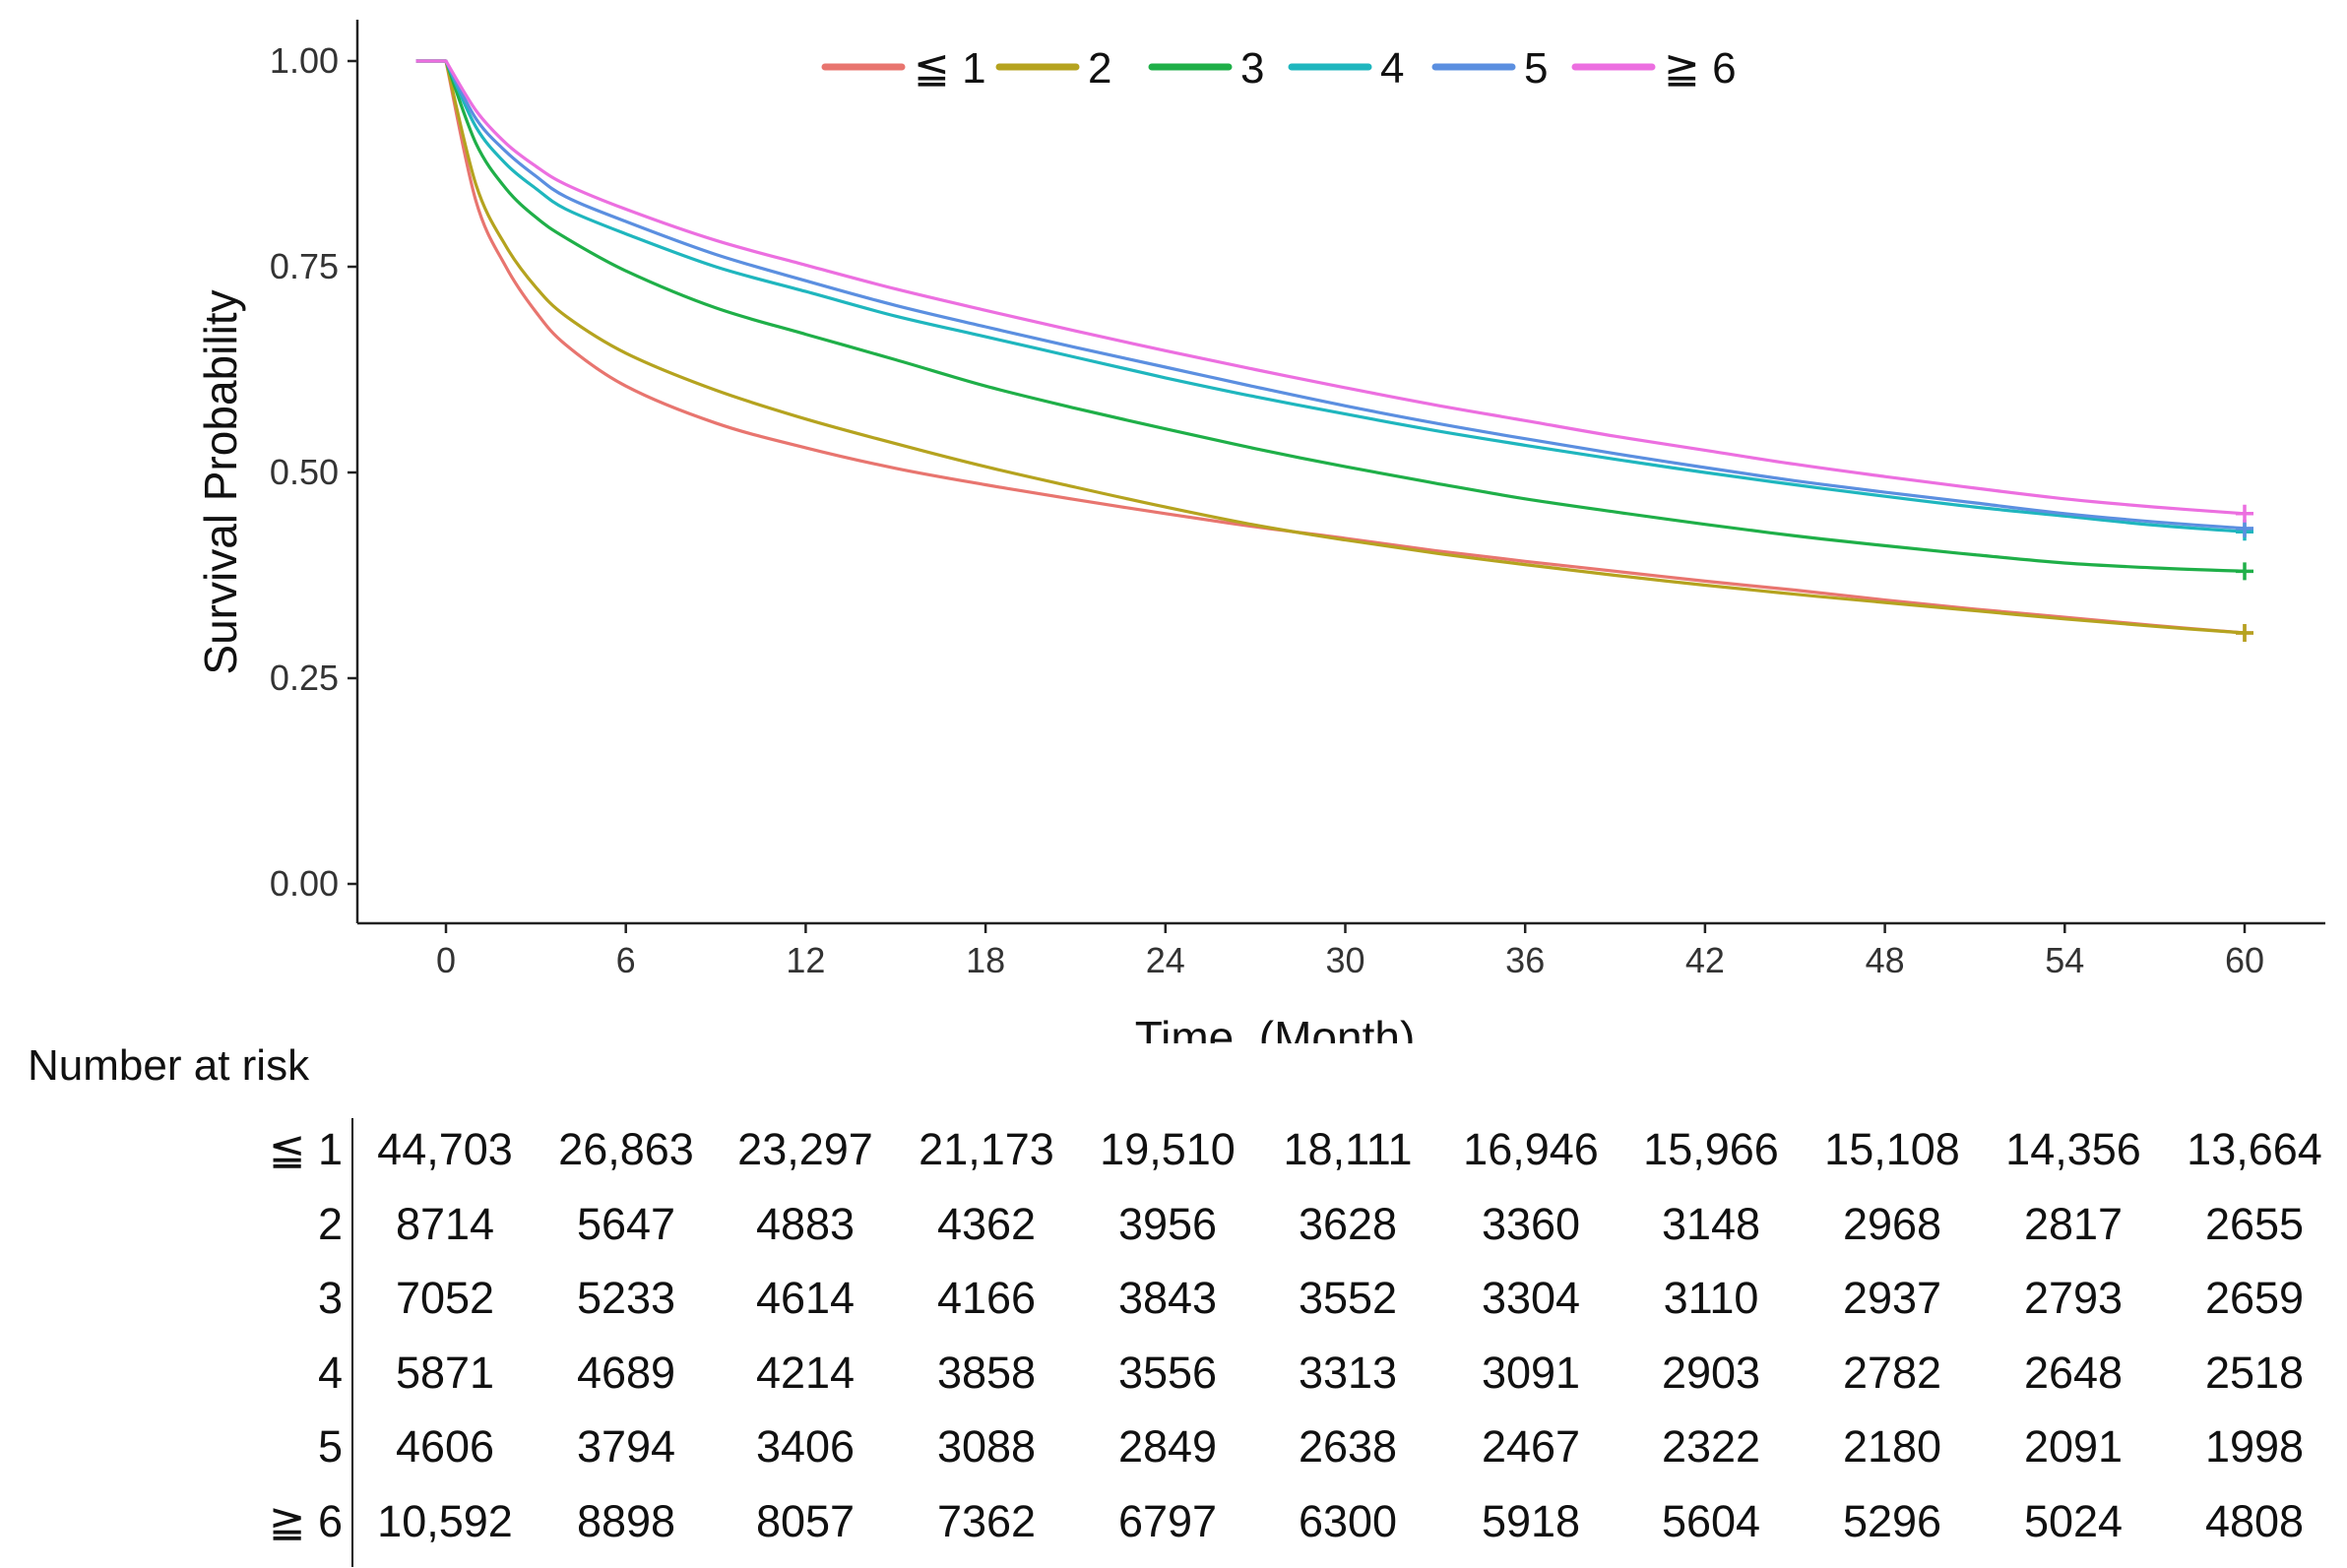 The height and width of the screenshot is (1568, 2347). I want to click on legend-label-2: 2, so click(1099, 68).